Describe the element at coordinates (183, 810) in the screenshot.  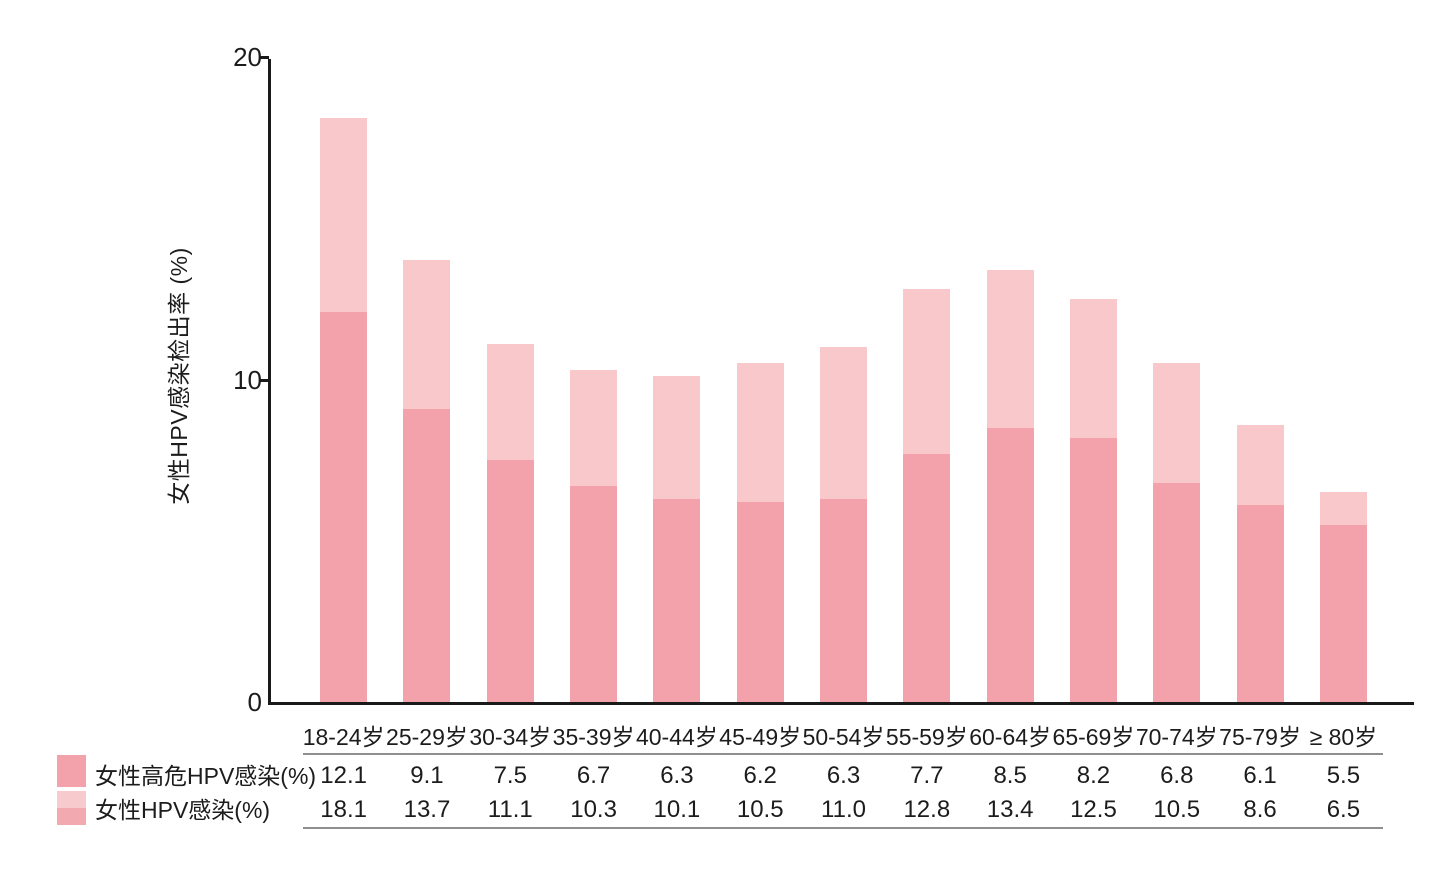
I see `legend-label-total: 女性HPV感染(%)` at that location.